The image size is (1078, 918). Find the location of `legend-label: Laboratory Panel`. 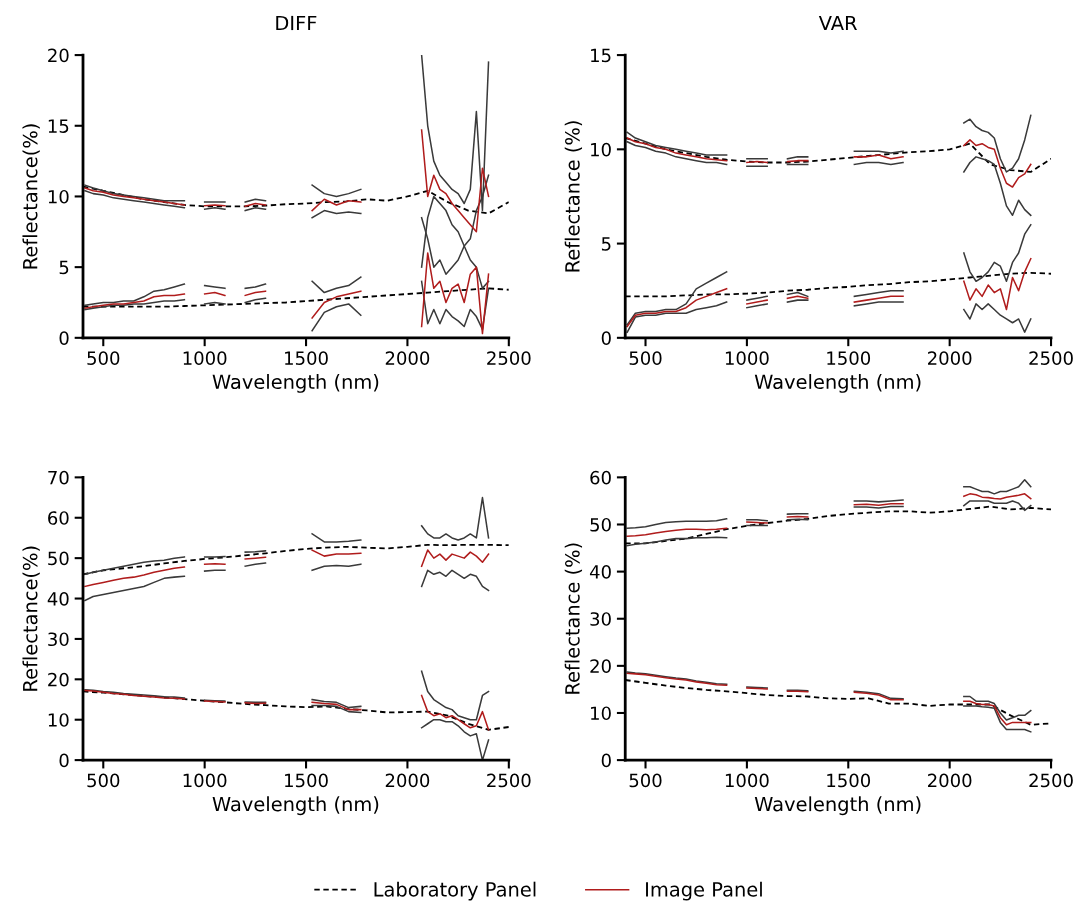

legend-label: Laboratory Panel is located at coordinates (455, 891).